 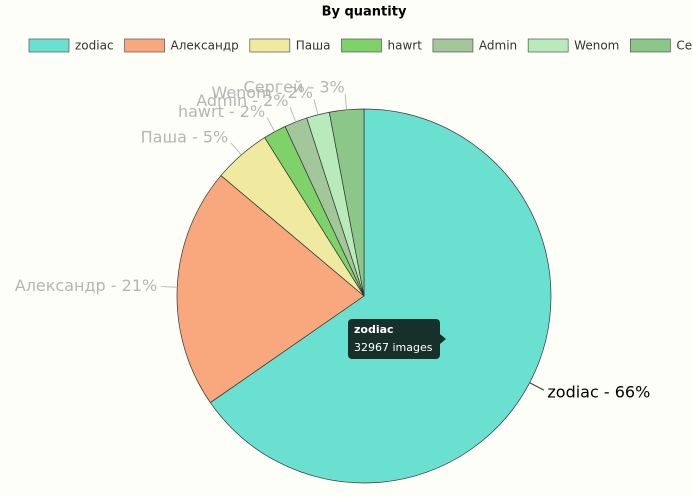 I want to click on data-label: zodiac - 66%, so click(x=598, y=391).